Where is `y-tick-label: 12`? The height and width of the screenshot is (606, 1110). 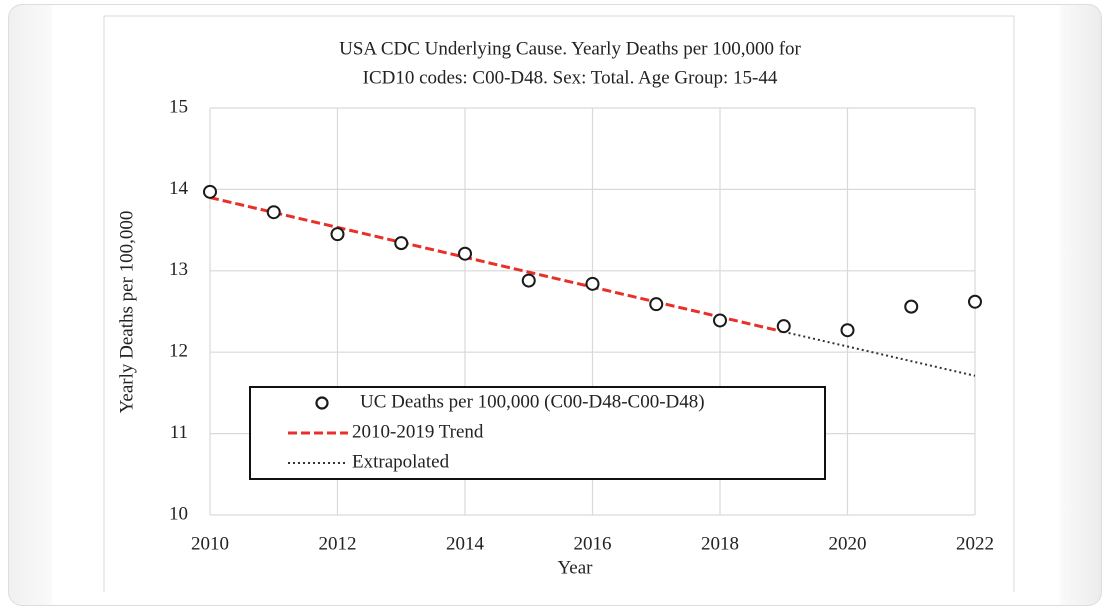 y-tick-label: 12 is located at coordinates (178, 351).